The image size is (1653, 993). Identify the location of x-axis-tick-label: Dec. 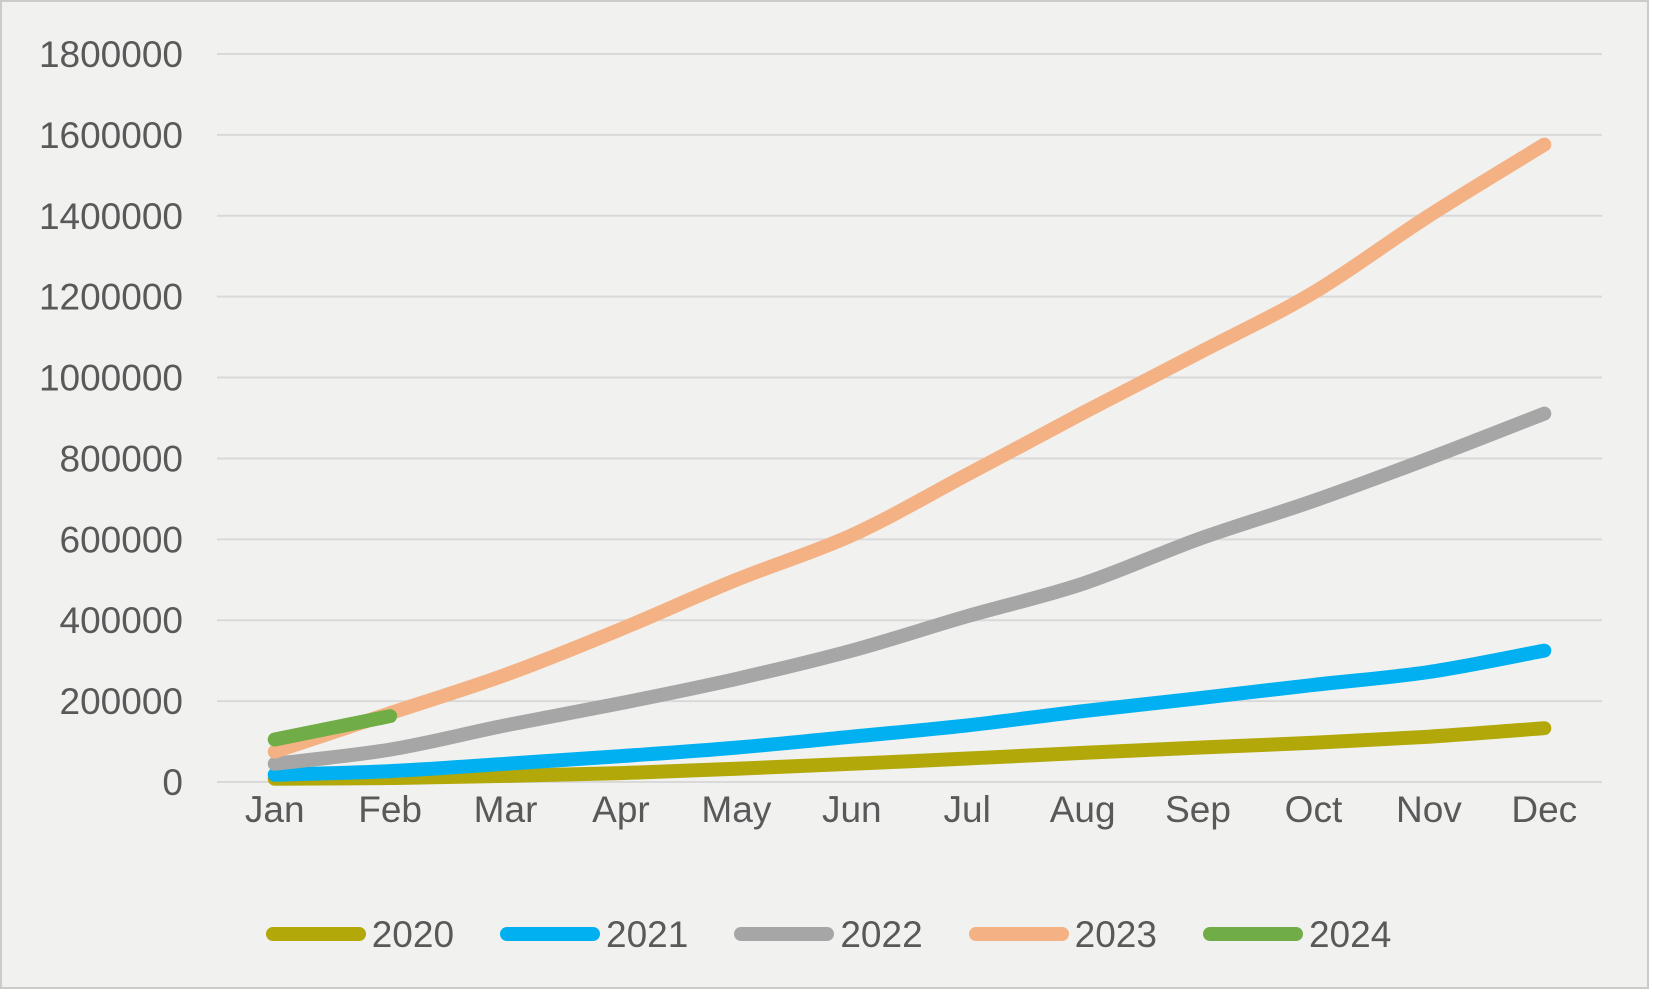
(1544, 809).